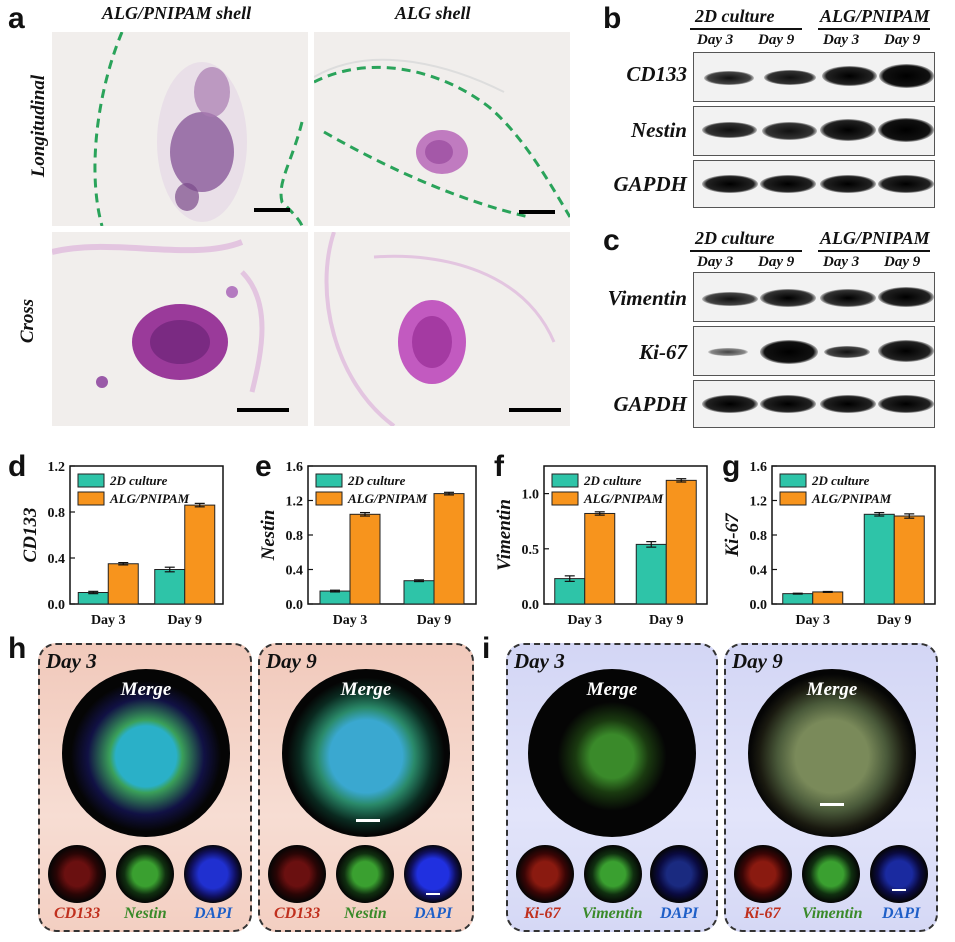 This screenshot has width=955, height=942. What do you see at coordinates (735, 16) in the screenshot?
I see `blot-b-group-2d: 2D culture` at bounding box center [735, 16].